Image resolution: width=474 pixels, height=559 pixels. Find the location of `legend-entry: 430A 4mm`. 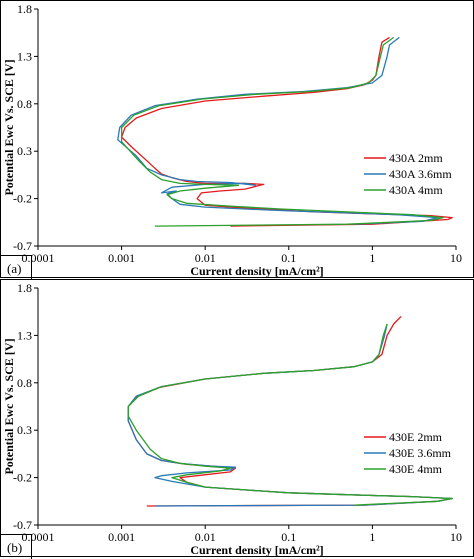

legend-entry: 430A 4mm is located at coordinates (416, 190).